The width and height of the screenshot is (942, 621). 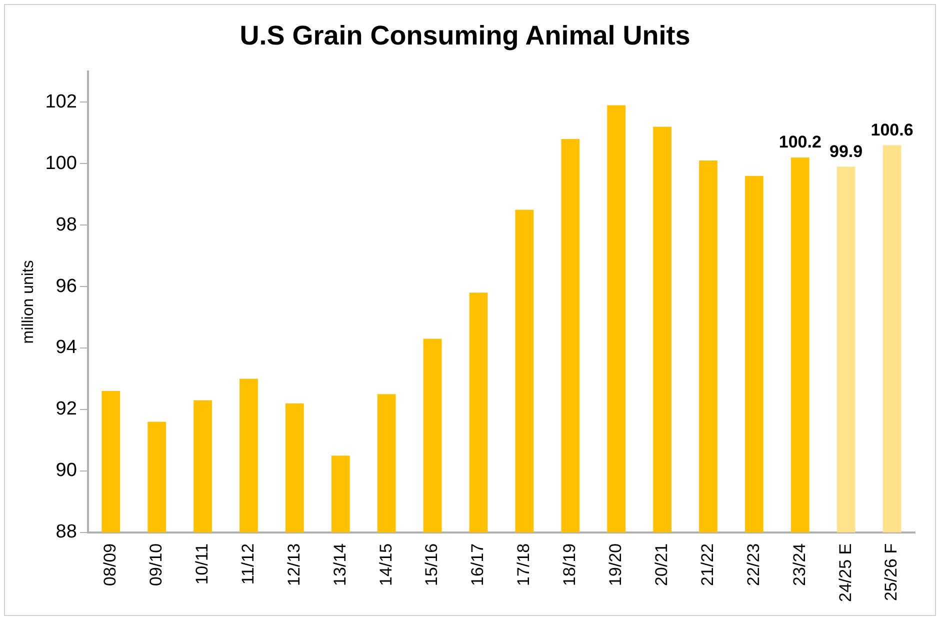 I want to click on data-label: 99.9, so click(x=846, y=151).